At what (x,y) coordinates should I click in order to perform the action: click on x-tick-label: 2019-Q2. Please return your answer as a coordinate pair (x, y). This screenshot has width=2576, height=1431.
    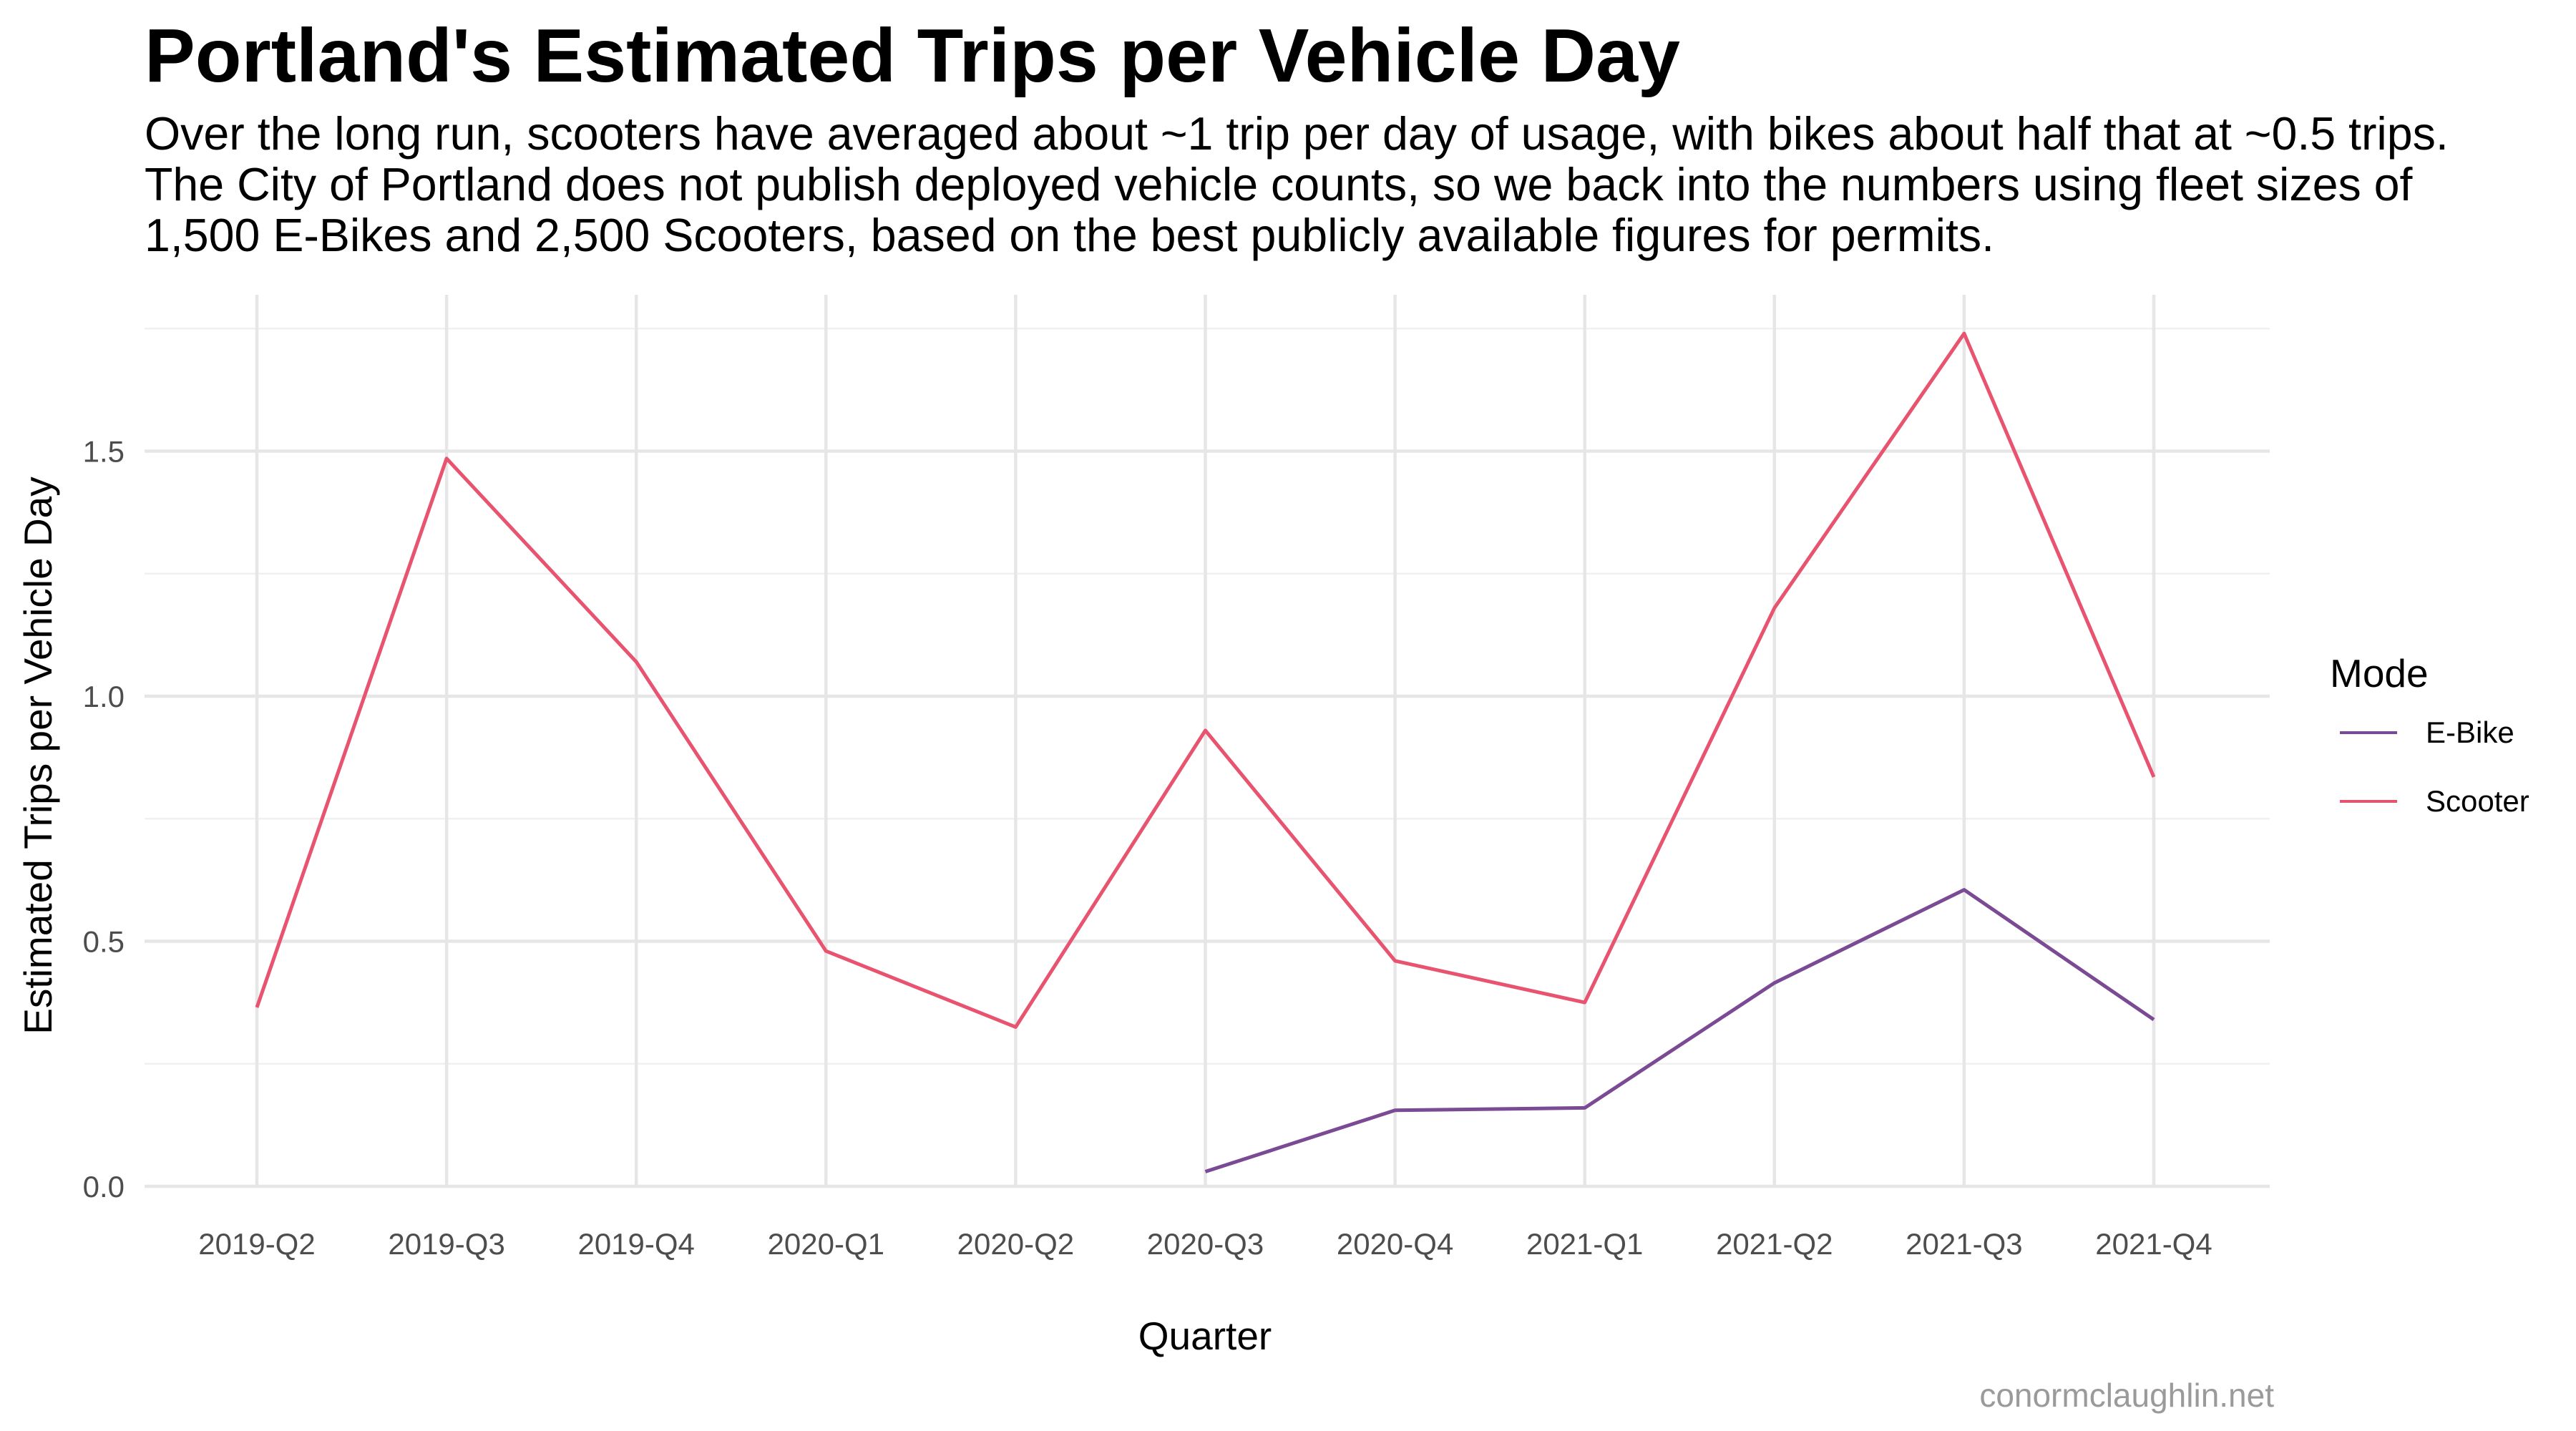
    Looking at the image, I should click on (256, 1244).